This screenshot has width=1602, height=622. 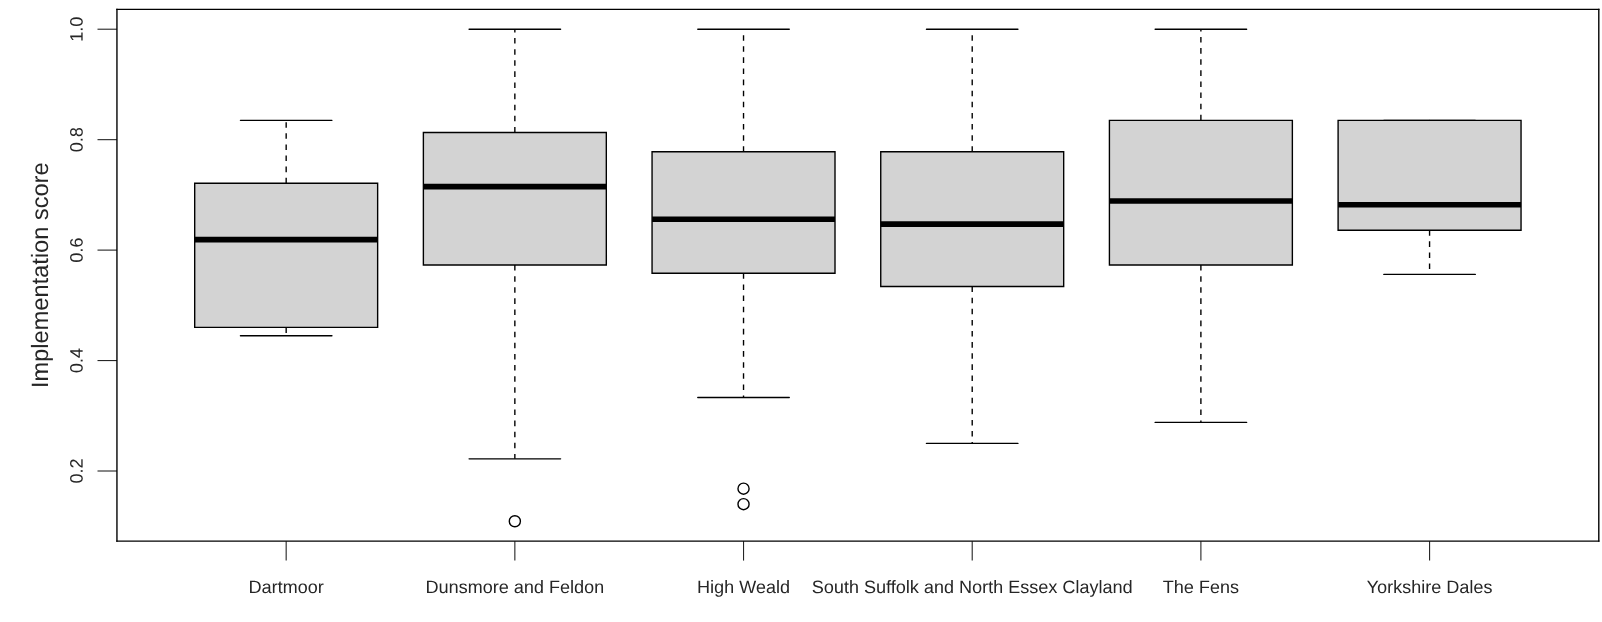 I want to click on y-tick-label: 1.0, so click(x=76, y=29).